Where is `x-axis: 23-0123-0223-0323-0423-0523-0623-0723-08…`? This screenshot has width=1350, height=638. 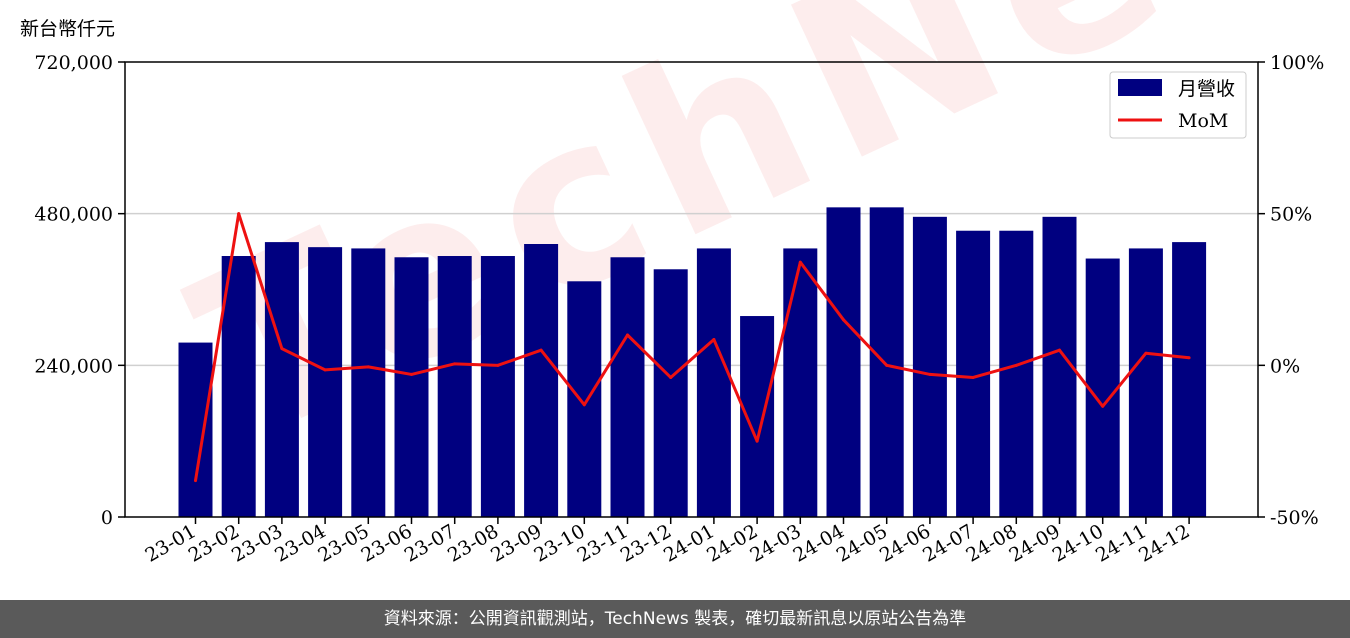 x-axis: 23-0123-0223-0323-0423-0523-0623-0723-08… is located at coordinates (668, 542).